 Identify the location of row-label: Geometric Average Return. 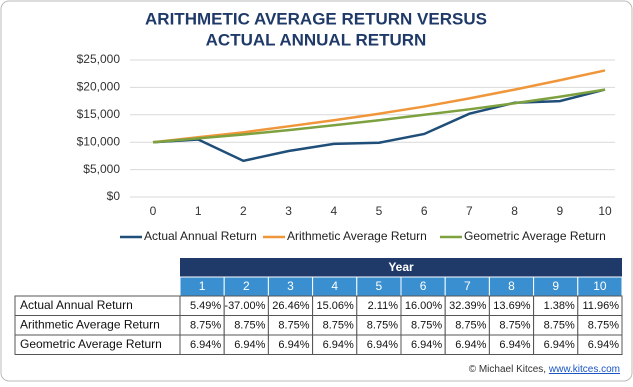
(91, 344).